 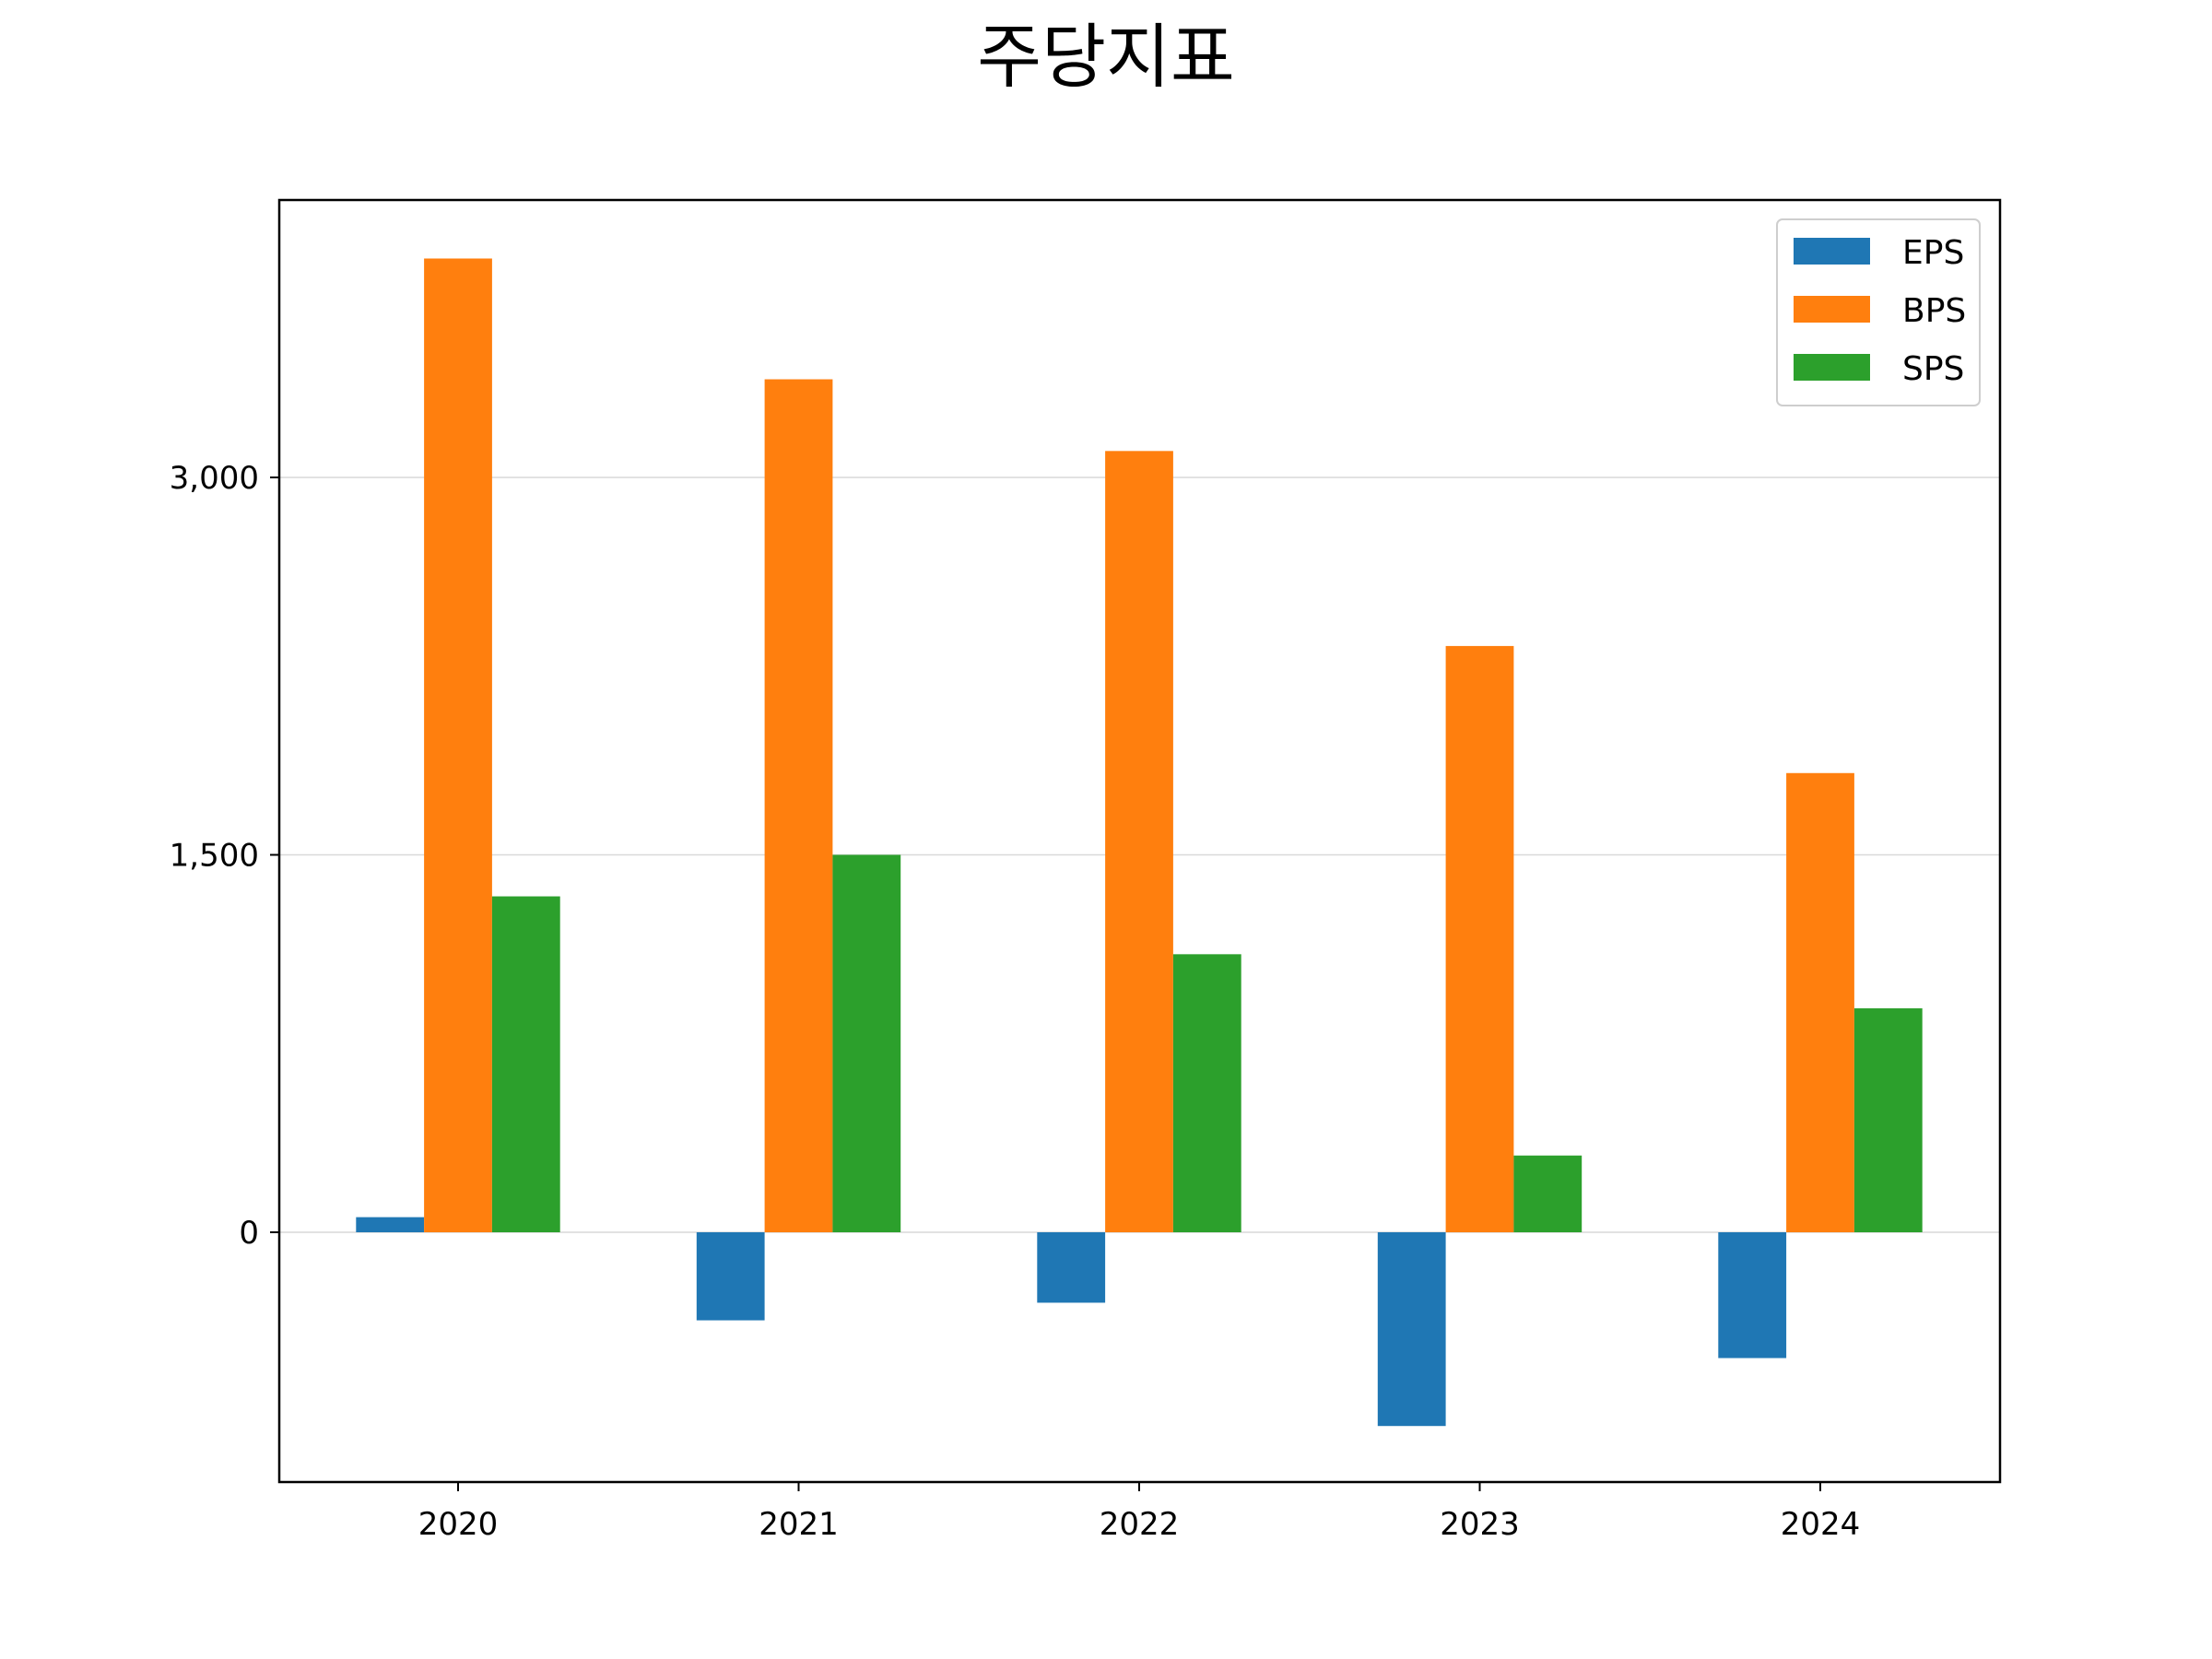 What do you see at coordinates (1411, 1329) in the screenshot?
I see `bar-eps-2023` at bounding box center [1411, 1329].